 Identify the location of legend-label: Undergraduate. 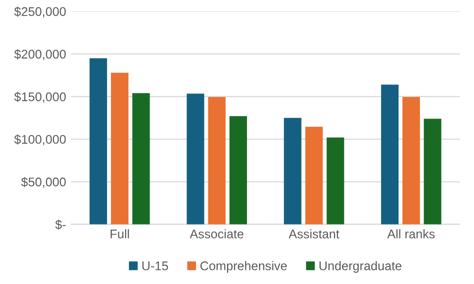
(361, 267).